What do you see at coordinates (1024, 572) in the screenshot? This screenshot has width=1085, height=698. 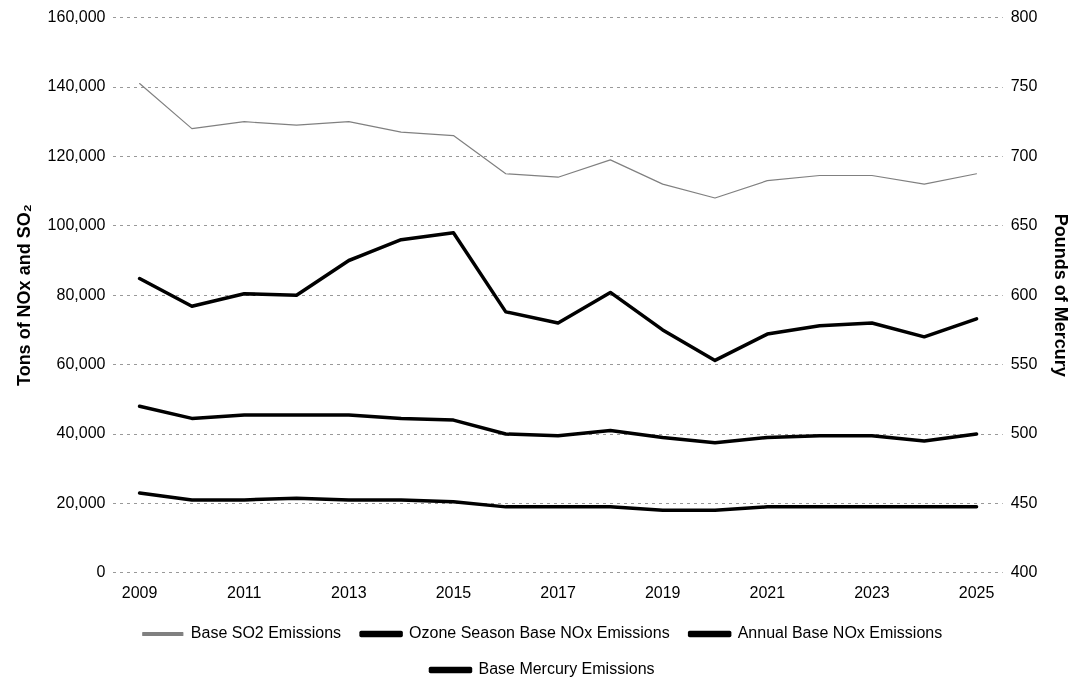 I see `y2-tick-label: 400` at bounding box center [1024, 572].